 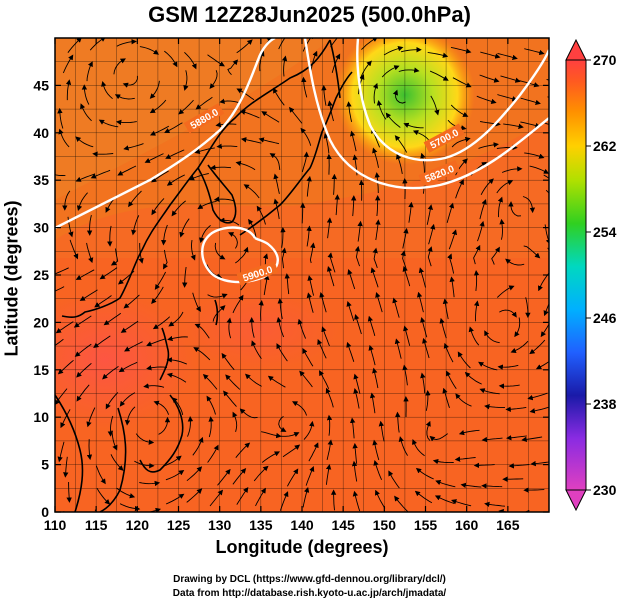 What do you see at coordinates (41, 180) in the screenshot?
I see `y-tick-label: 35` at bounding box center [41, 180].